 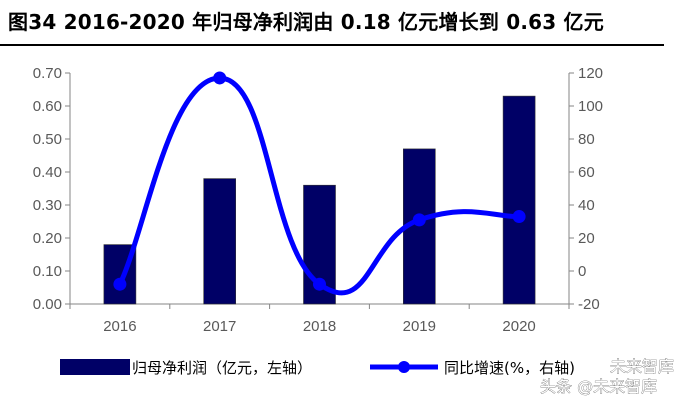 What do you see at coordinates (47, 271) in the screenshot?
I see `y-left-tick-label: 0.10` at bounding box center [47, 271].